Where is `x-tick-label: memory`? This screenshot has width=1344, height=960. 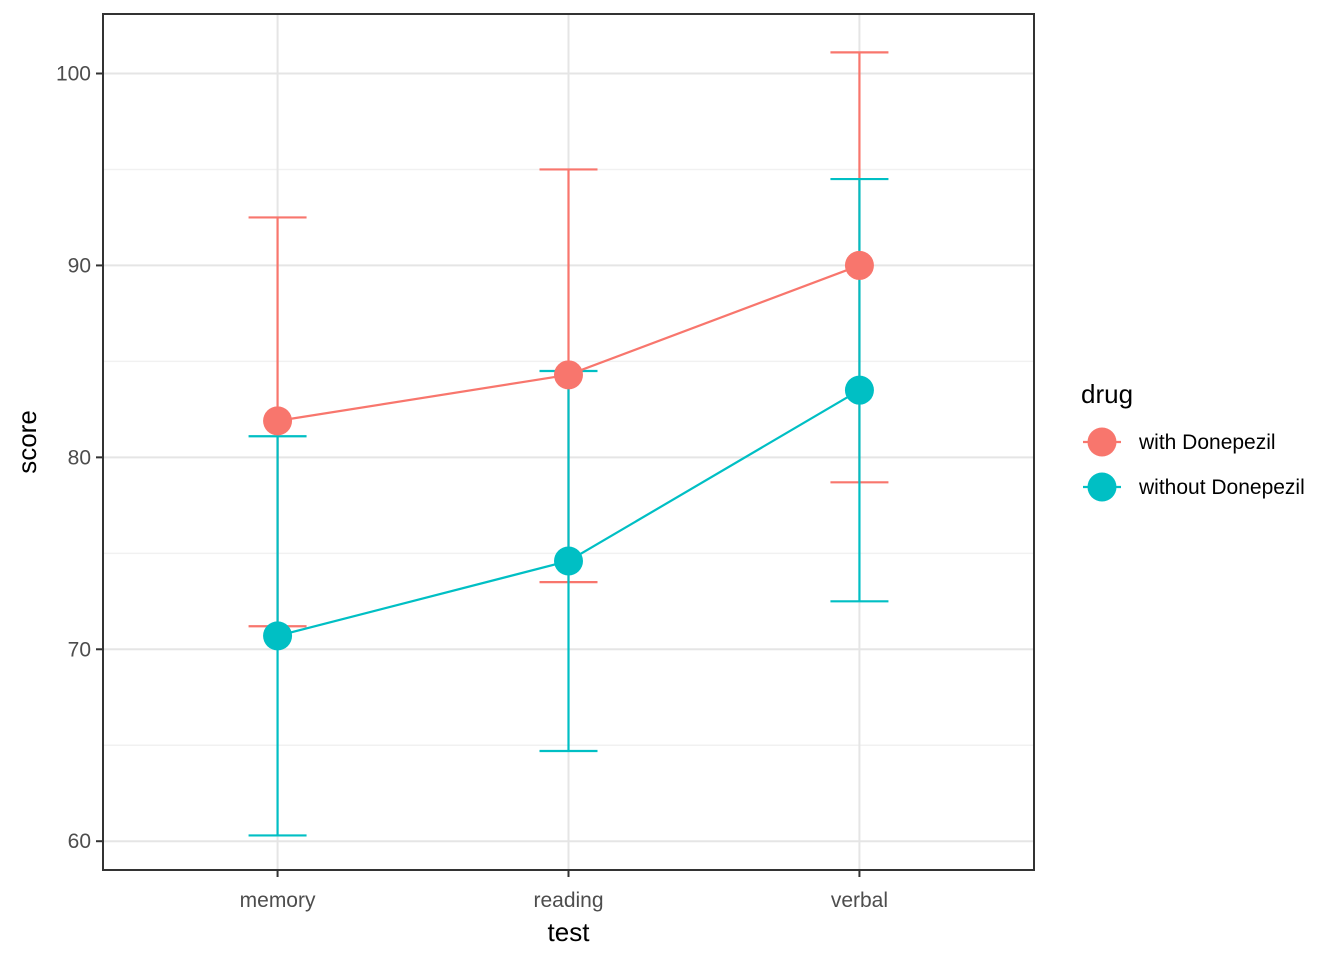 x-tick-label: memory is located at coordinates (278, 900).